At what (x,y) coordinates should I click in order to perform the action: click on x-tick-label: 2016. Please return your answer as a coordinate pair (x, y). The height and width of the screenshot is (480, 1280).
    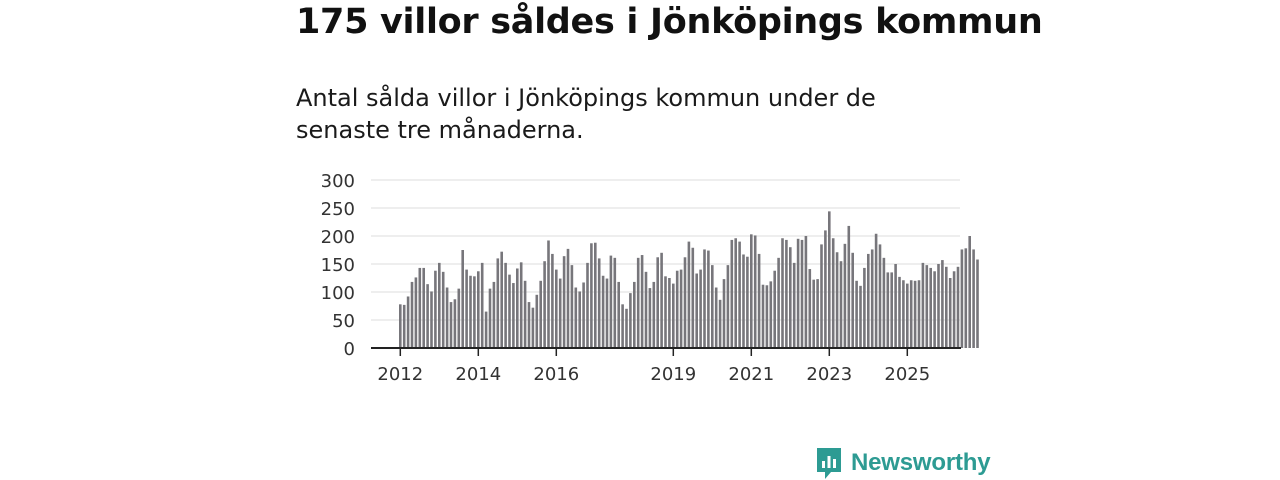
    Looking at the image, I should click on (556, 374).